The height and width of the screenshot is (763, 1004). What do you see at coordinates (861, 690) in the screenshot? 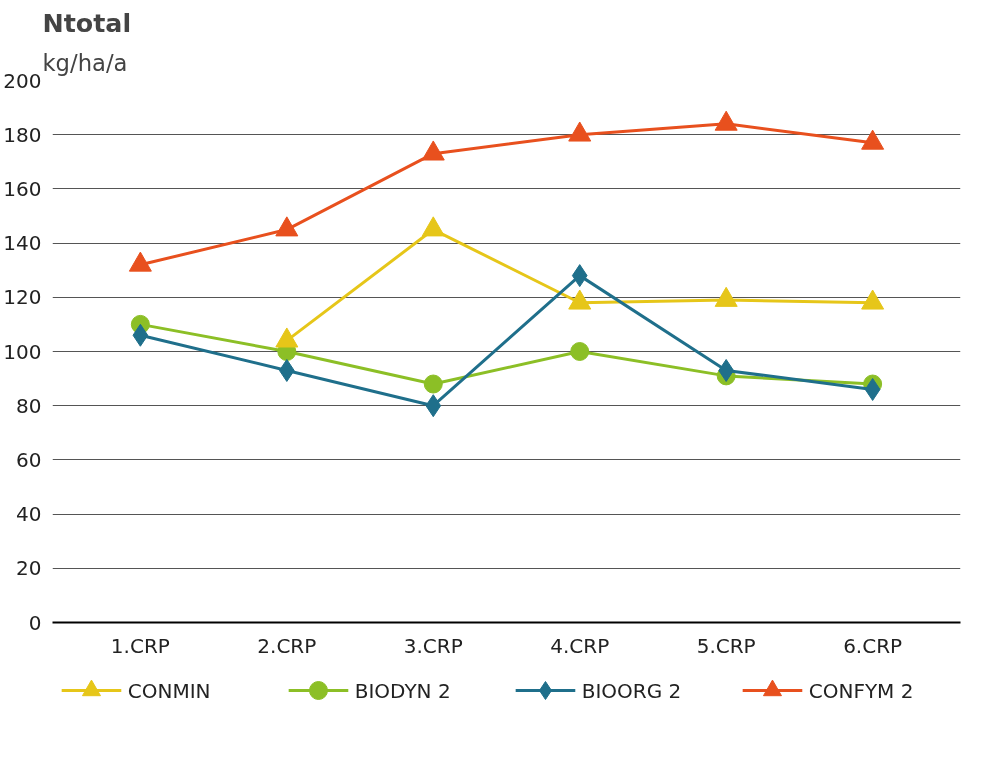
I see `legend-label: CONFYM 2` at bounding box center [861, 690].